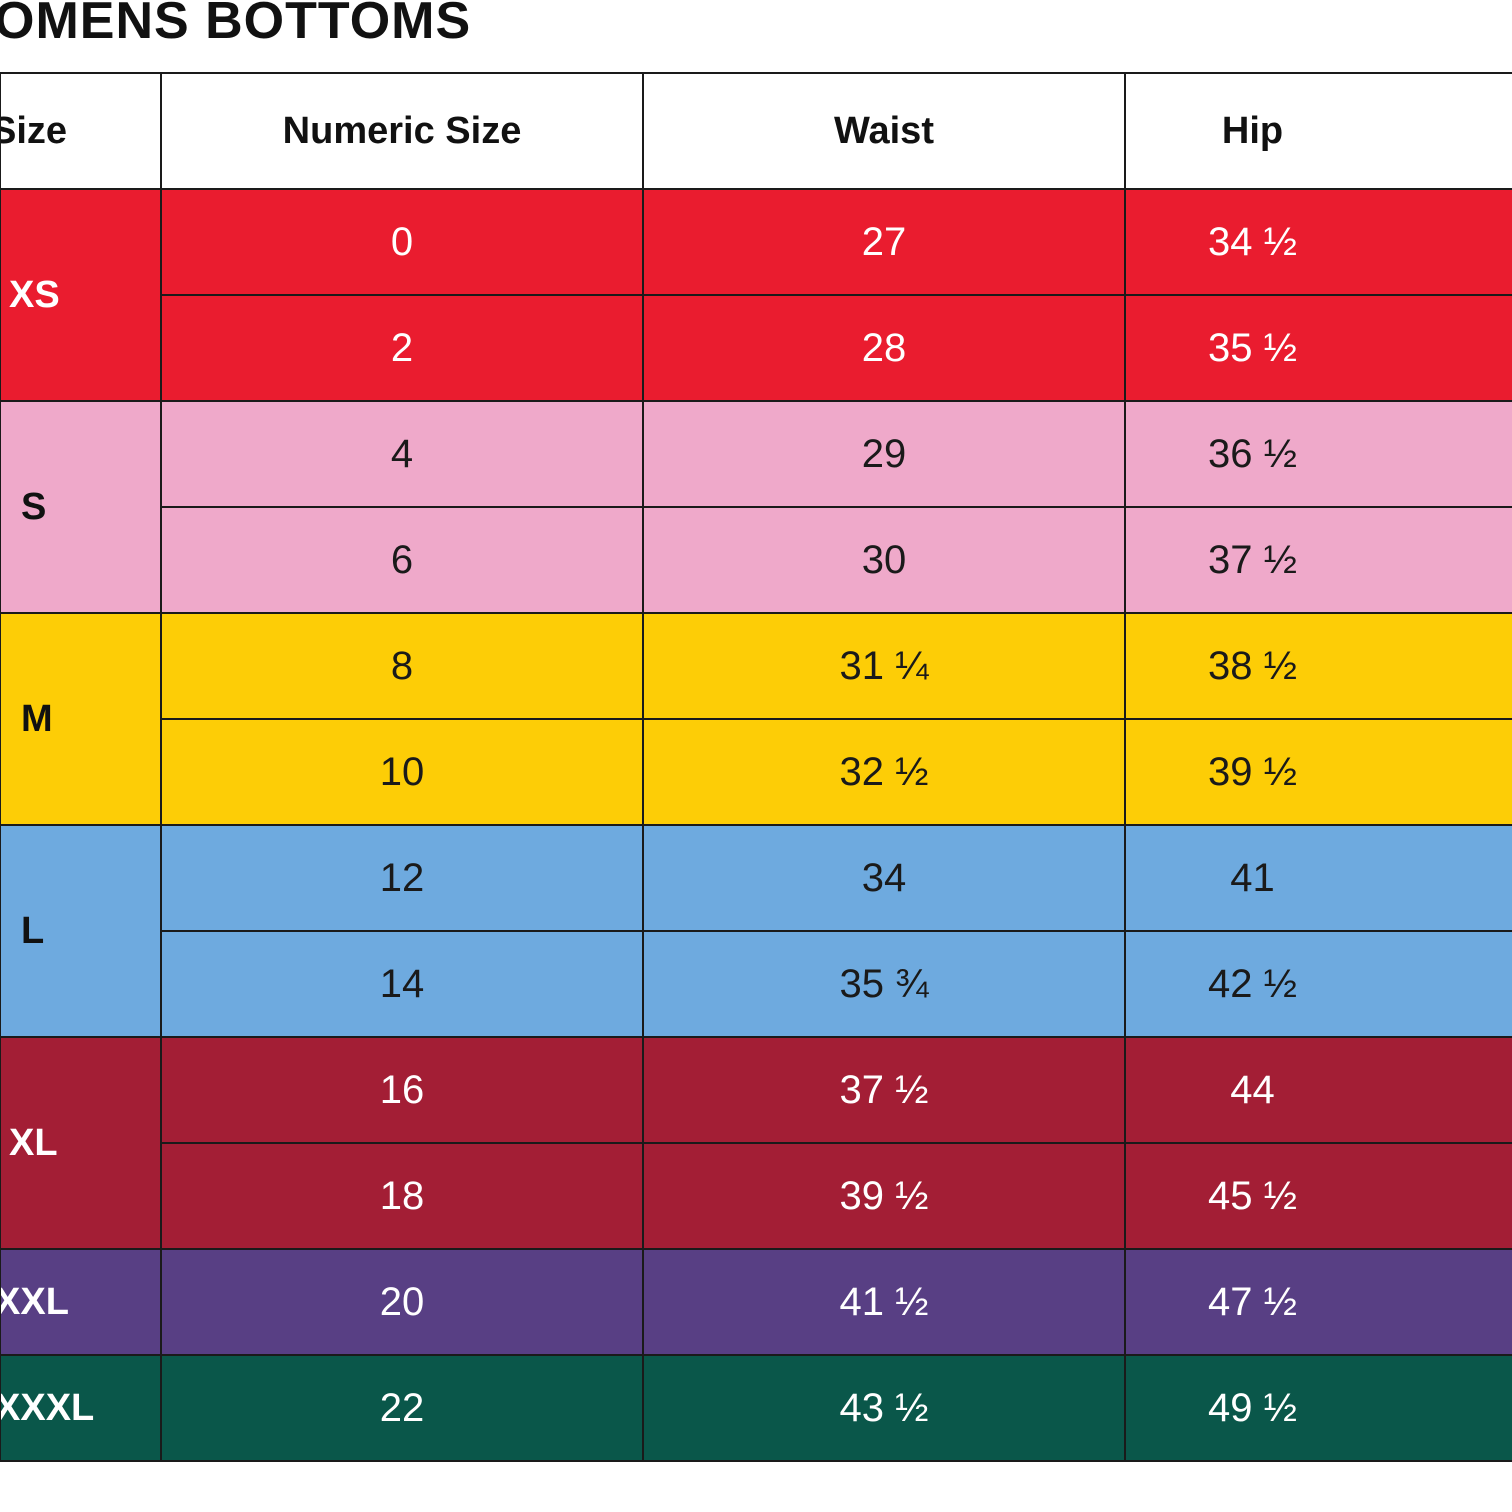 The height and width of the screenshot is (1512, 1512). I want to click on numeric-size-cell: 4, so click(402, 454).